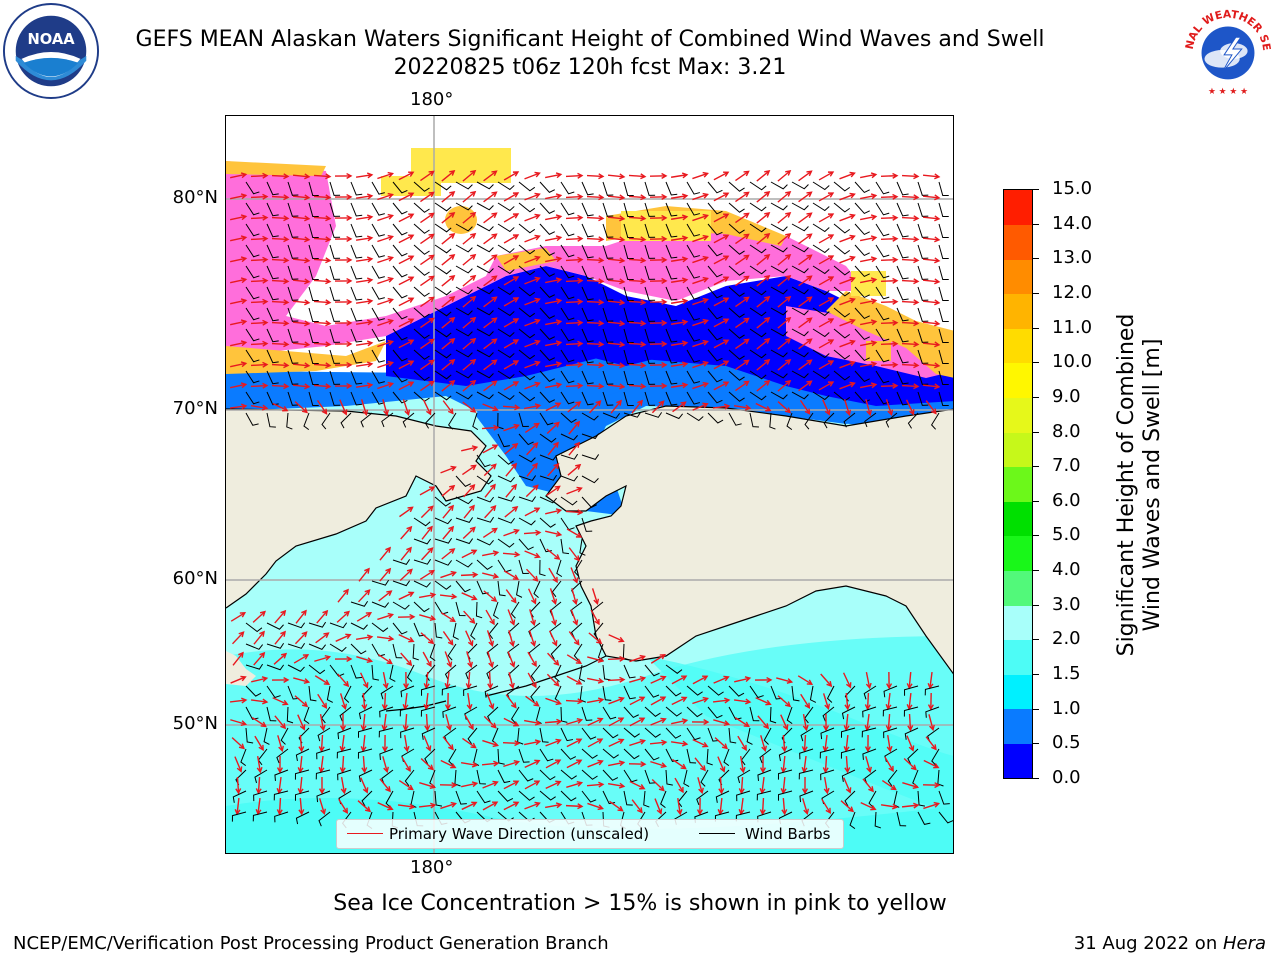  I want to click on colorbar-tick, so click(1036, 189).